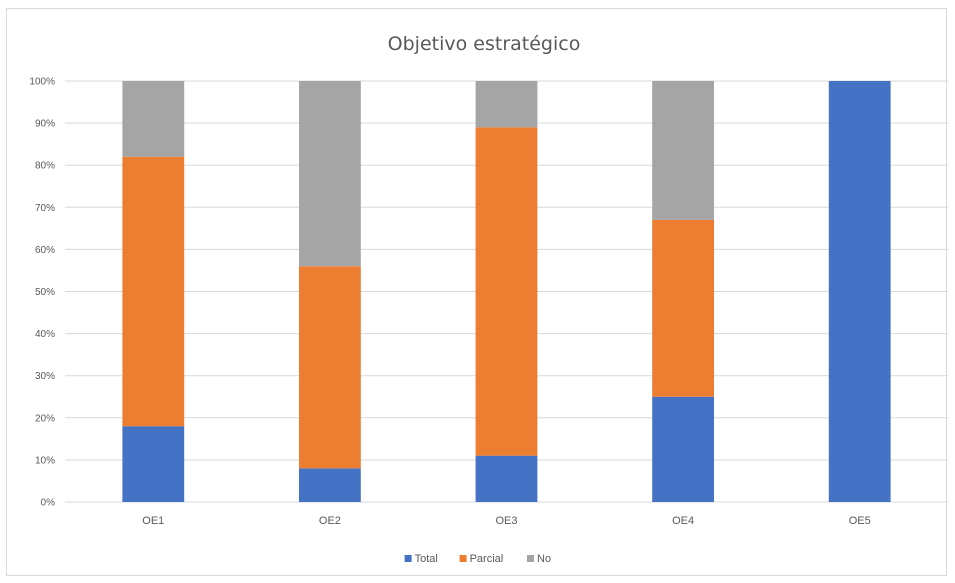 This screenshot has width=955, height=583. Describe the element at coordinates (408, 558) in the screenshot. I see `legend-swatch-total` at that location.